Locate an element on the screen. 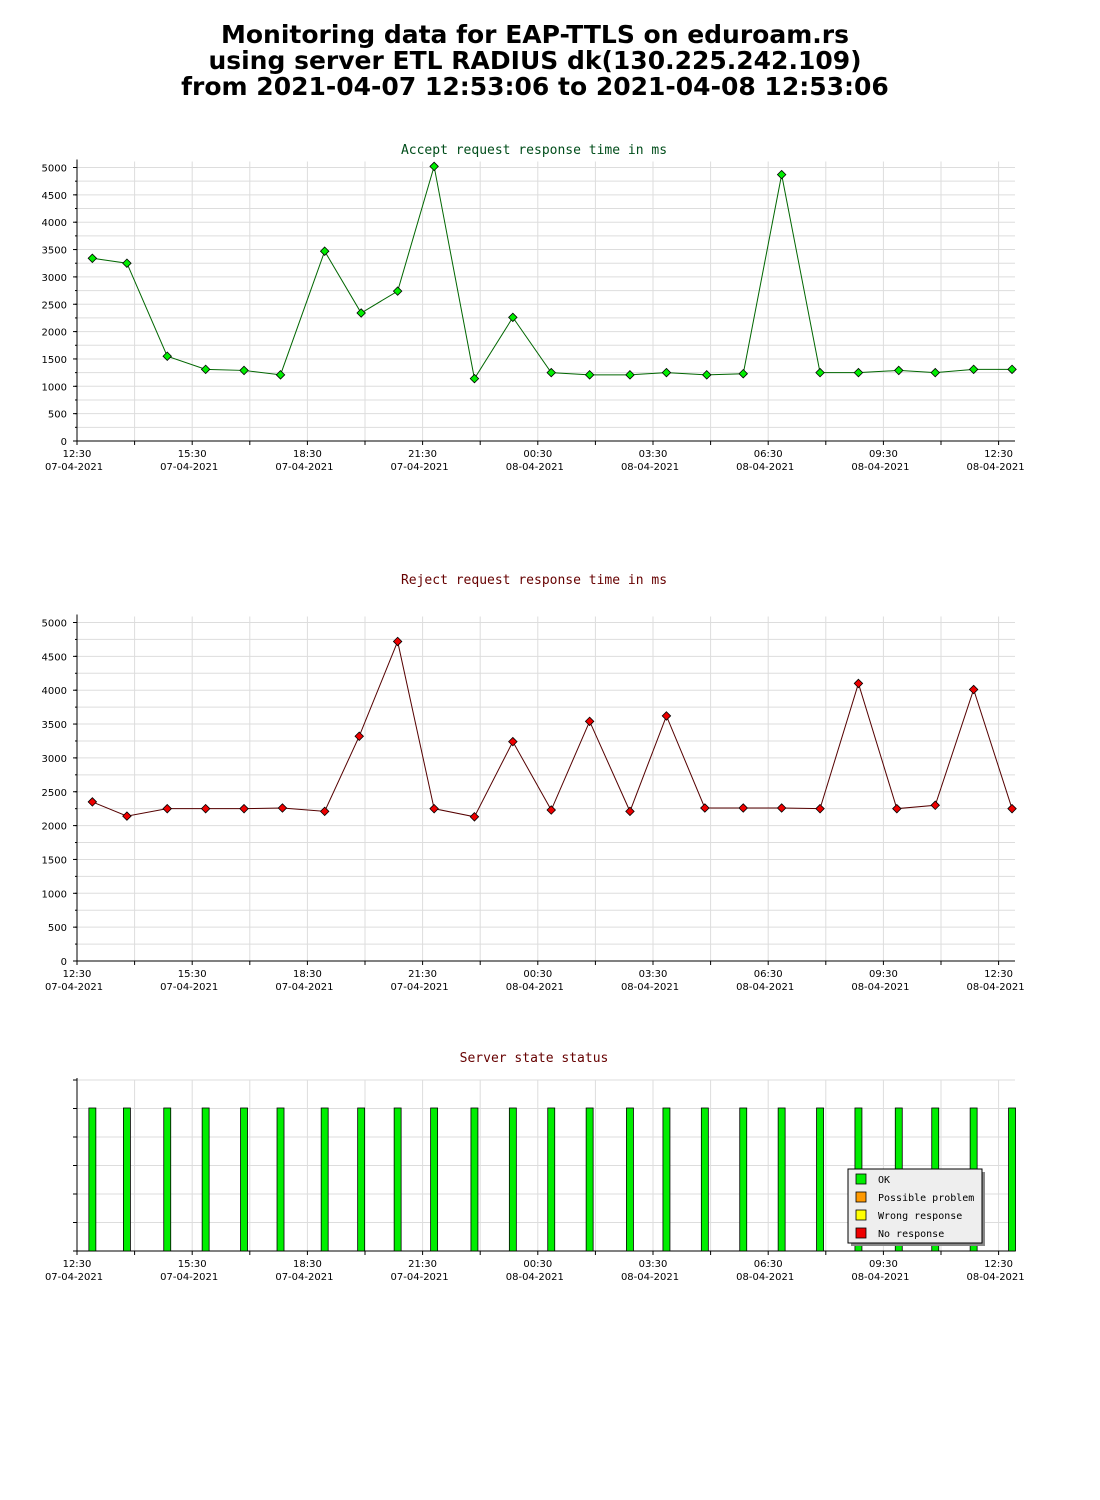  accept-ytick-label: 4000 is located at coordinates (54, 223).